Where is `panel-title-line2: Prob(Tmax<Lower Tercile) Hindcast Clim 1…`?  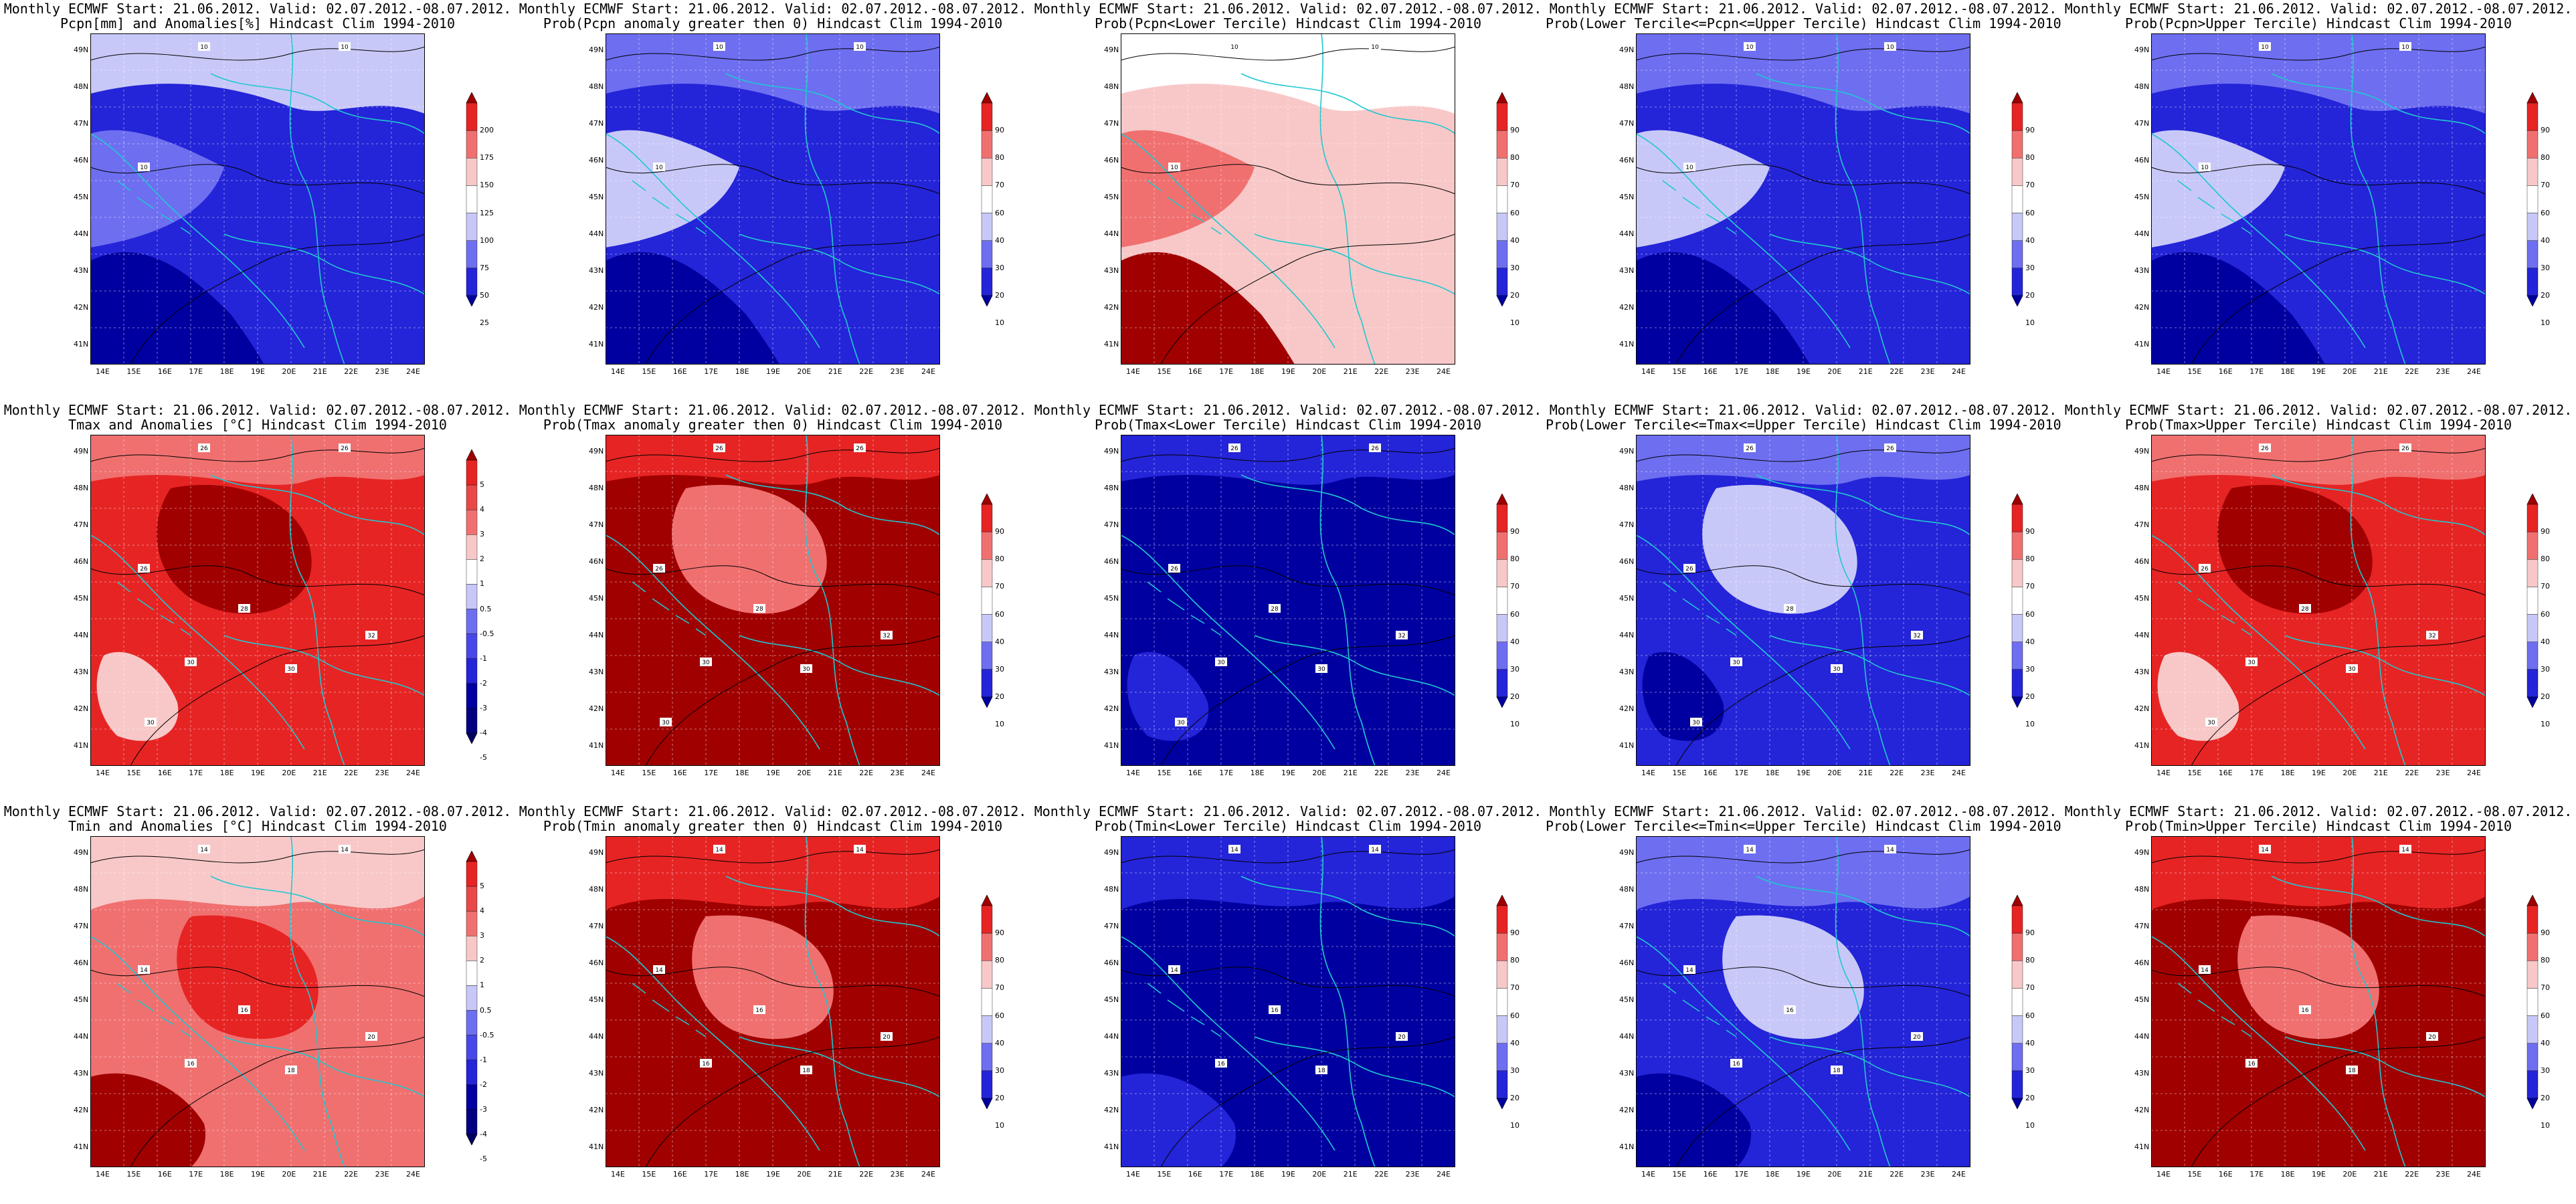
panel-title-line2: Prob(Tmax<Lower Tercile) Hindcast Clim 1… is located at coordinates (1288, 425).